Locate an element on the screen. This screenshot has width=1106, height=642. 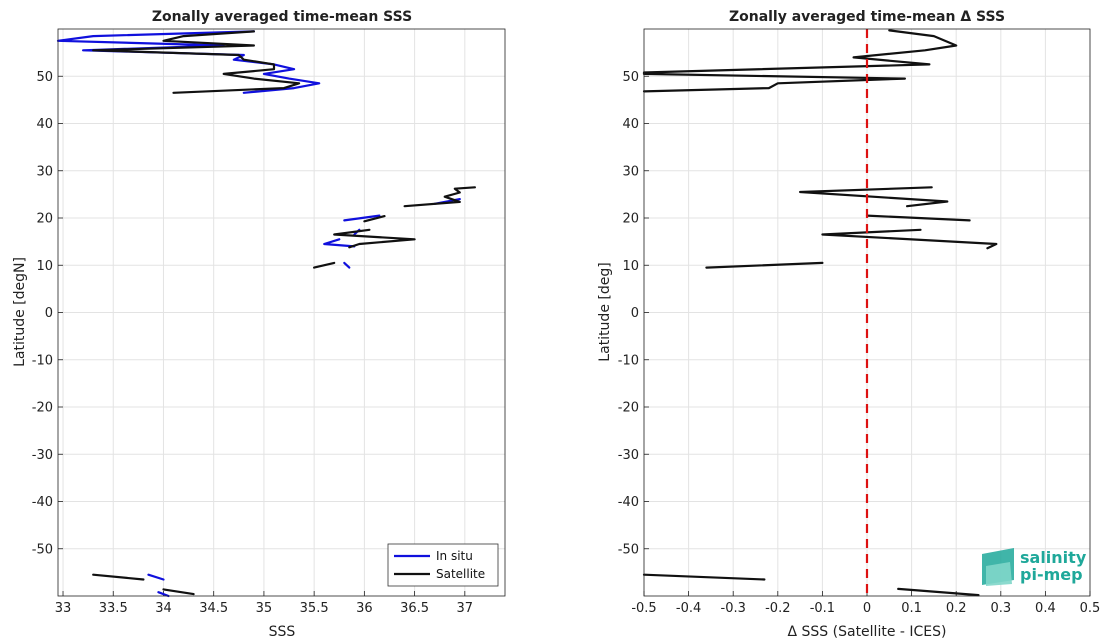
x-tick-label: 0.1 is located at coordinates (911, 608).